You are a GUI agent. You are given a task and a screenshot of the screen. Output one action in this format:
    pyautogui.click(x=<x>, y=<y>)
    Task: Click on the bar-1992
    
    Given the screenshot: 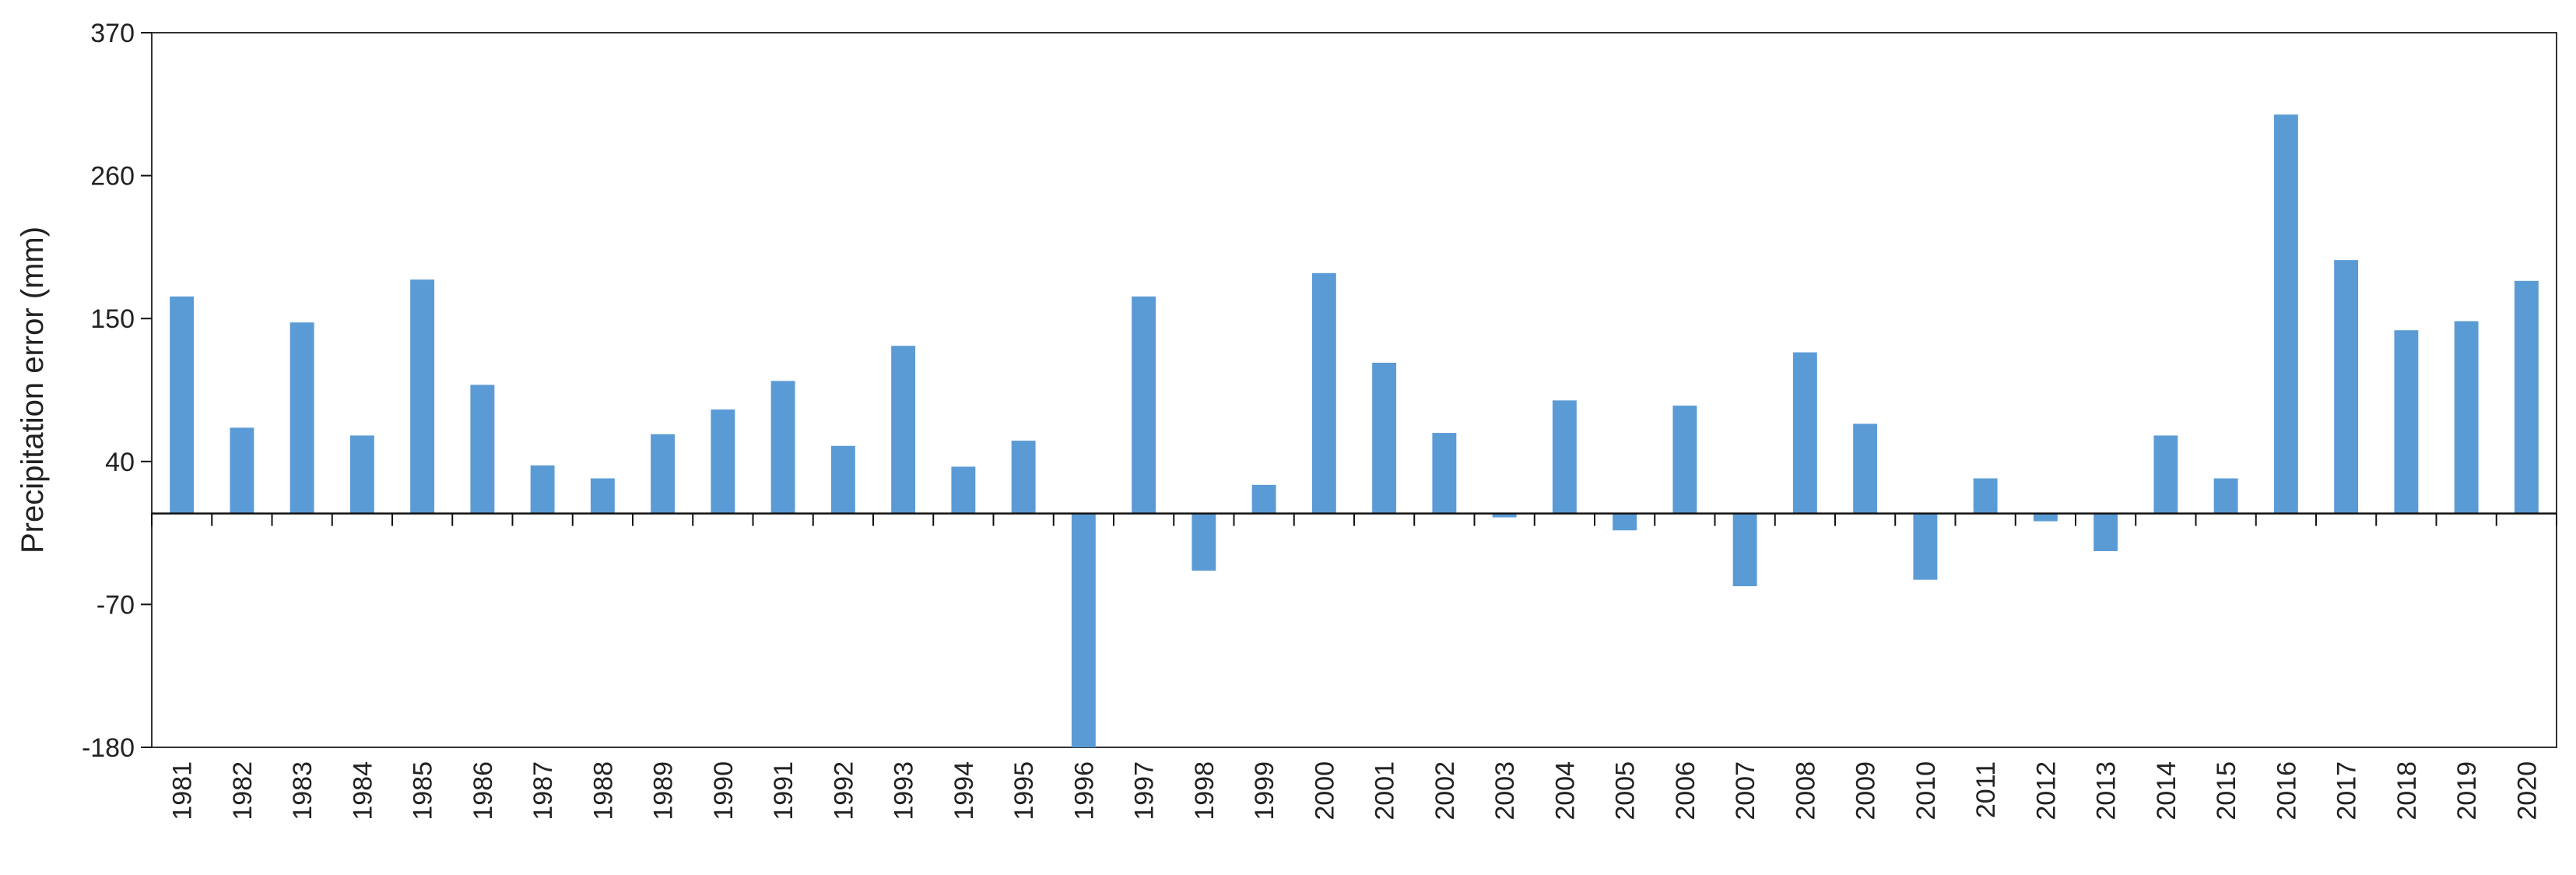 What is the action you would take?
    pyautogui.click(x=843, y=479)
    